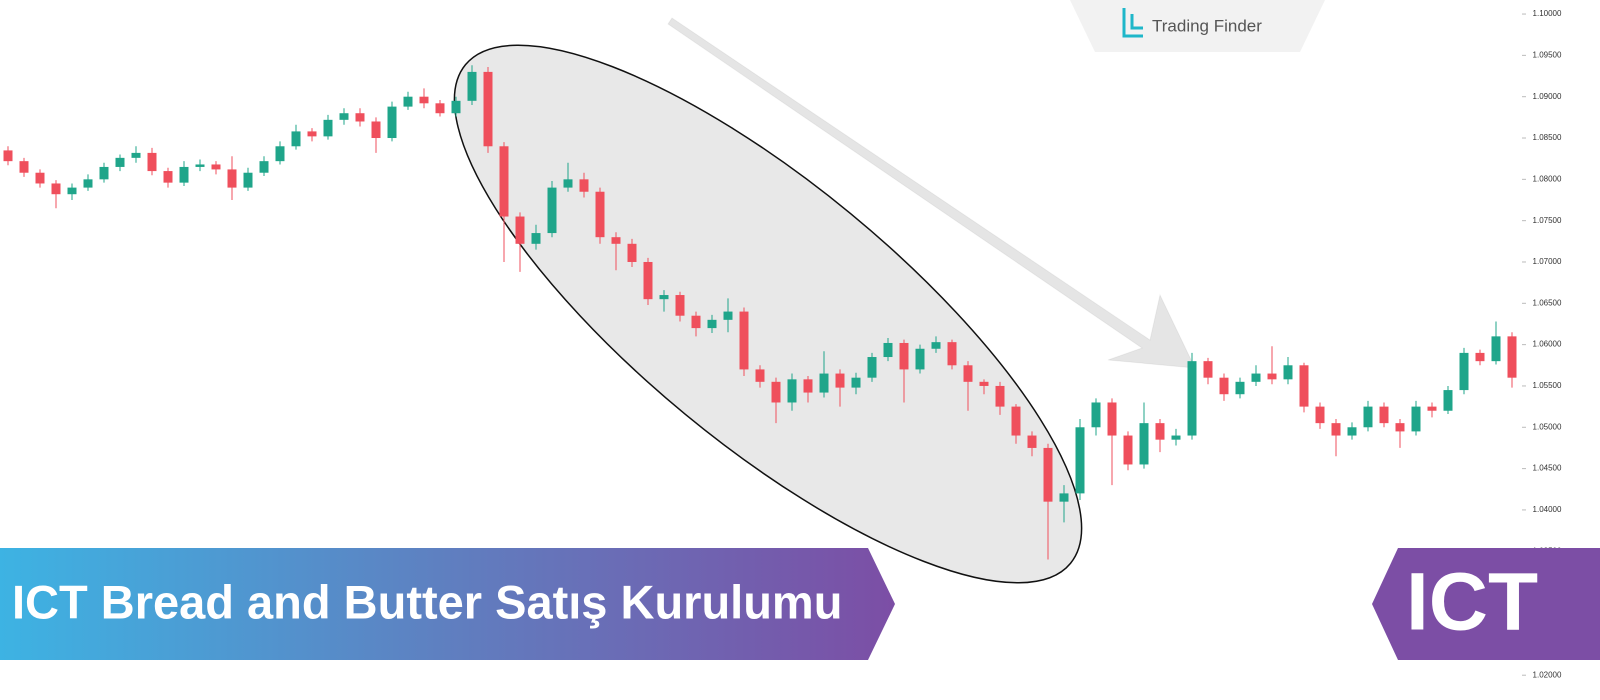  What do you see at coordinates (1207, 25) in the screenshot?
I see `logo-text: Trading Finder` at bounding box center [1207, 25].